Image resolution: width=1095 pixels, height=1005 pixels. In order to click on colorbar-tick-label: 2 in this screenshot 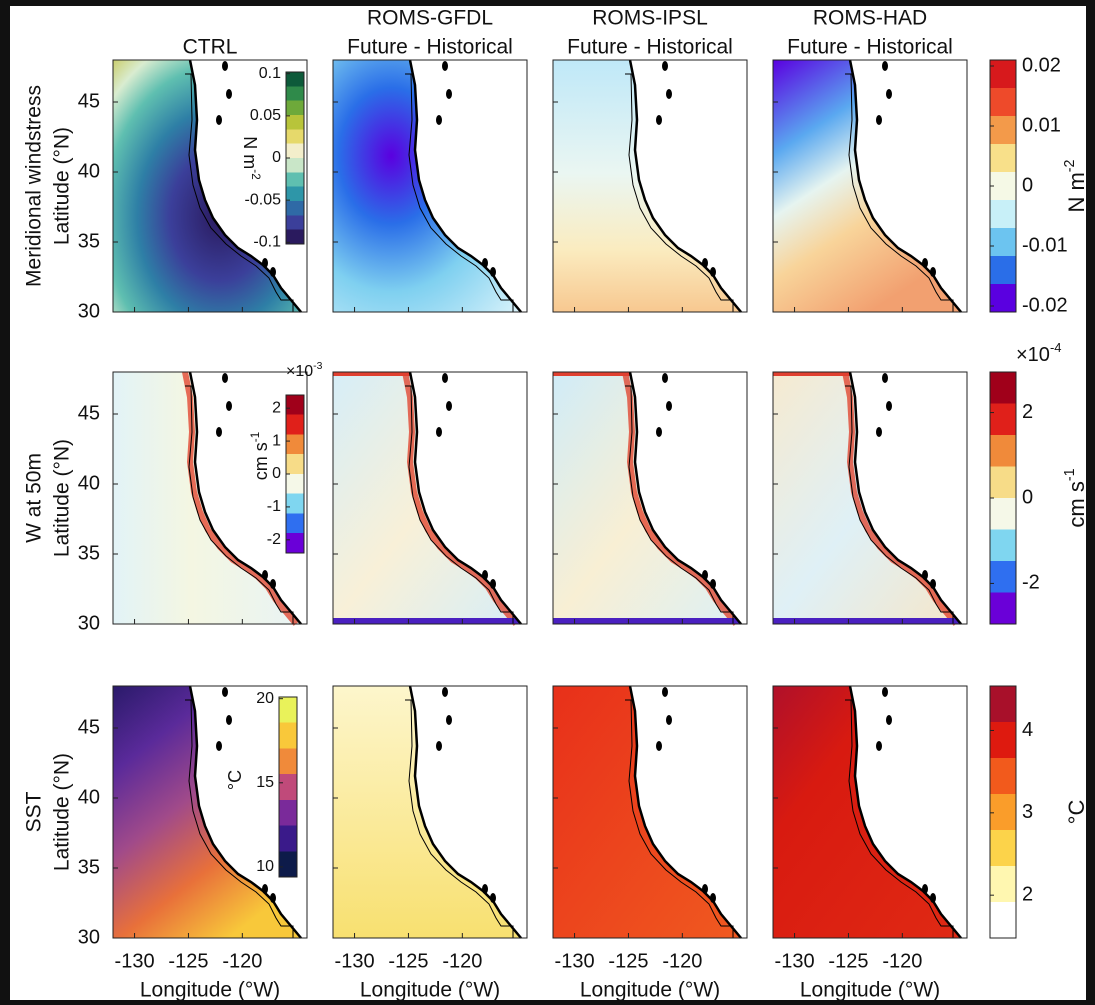, I will do `click(1027, 412)`.